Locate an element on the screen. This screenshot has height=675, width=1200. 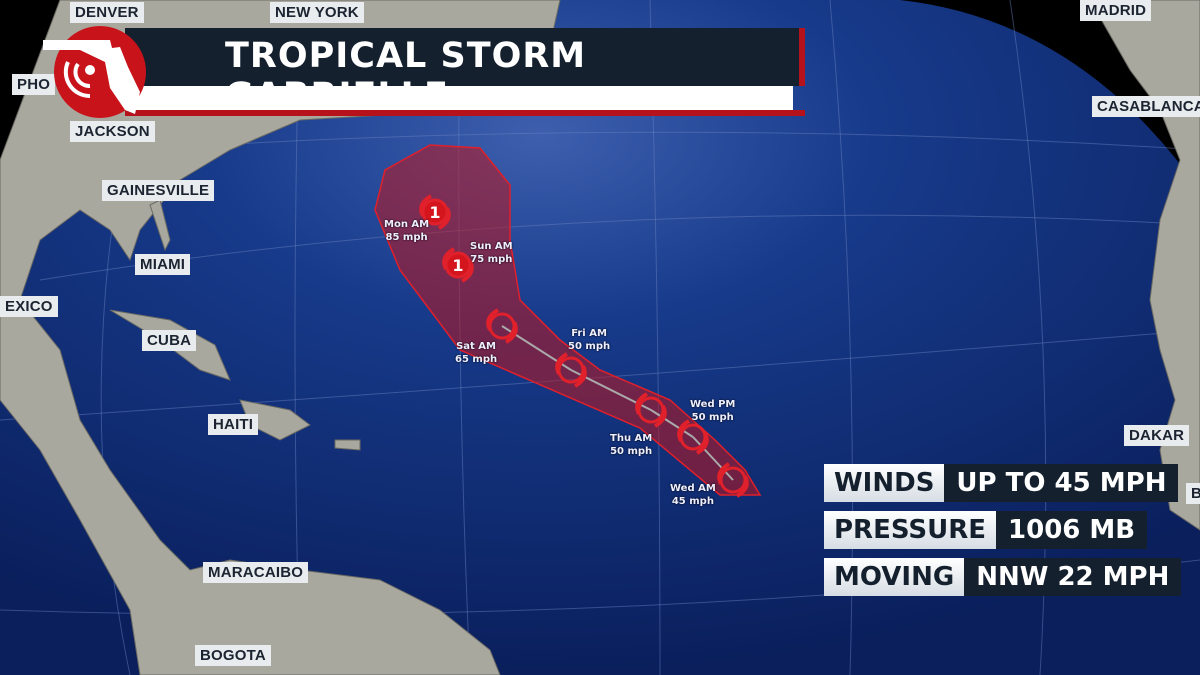
city-label-gainesville: GAINESVILLE is located at coordinates (158, 190).